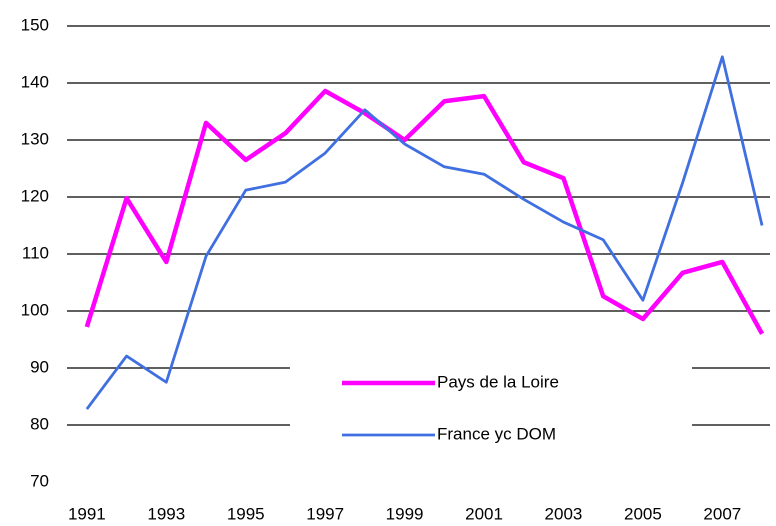  I want to click on x-tick-label: 1991, so click(87, 513).